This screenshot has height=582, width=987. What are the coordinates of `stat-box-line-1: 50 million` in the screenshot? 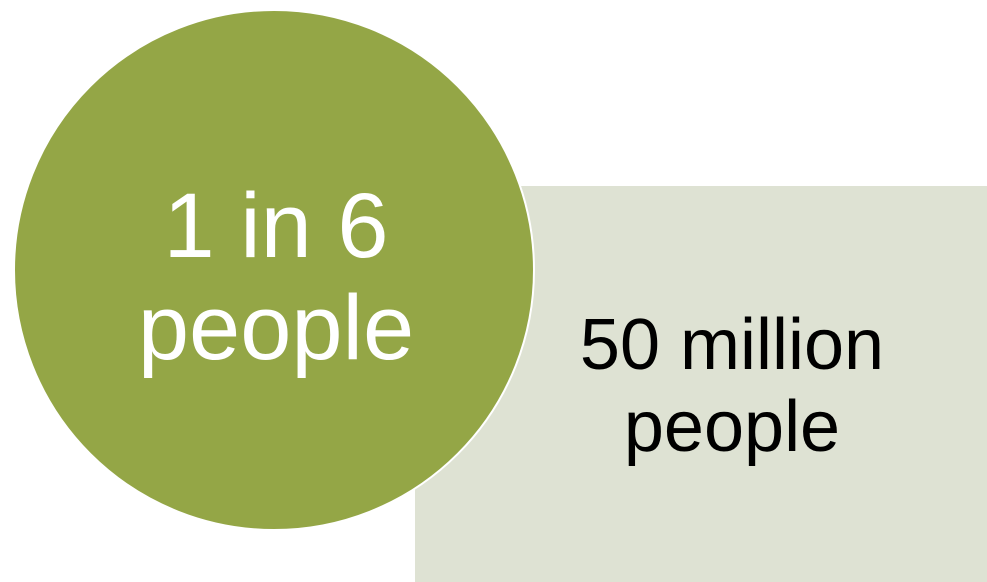 It's located at (732, 345).